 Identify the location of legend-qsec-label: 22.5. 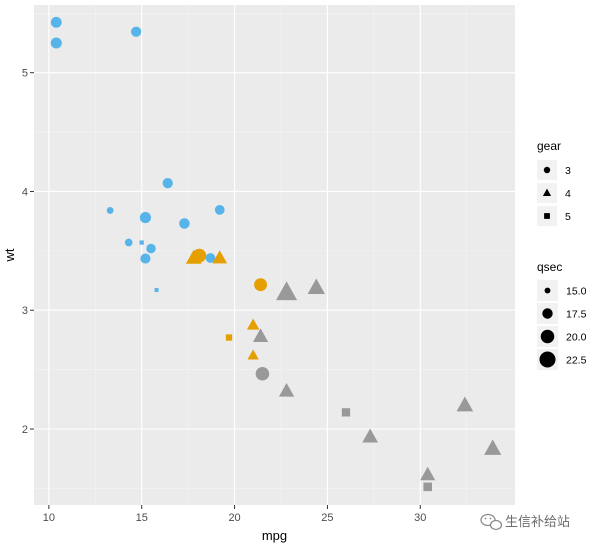
(576, 361).